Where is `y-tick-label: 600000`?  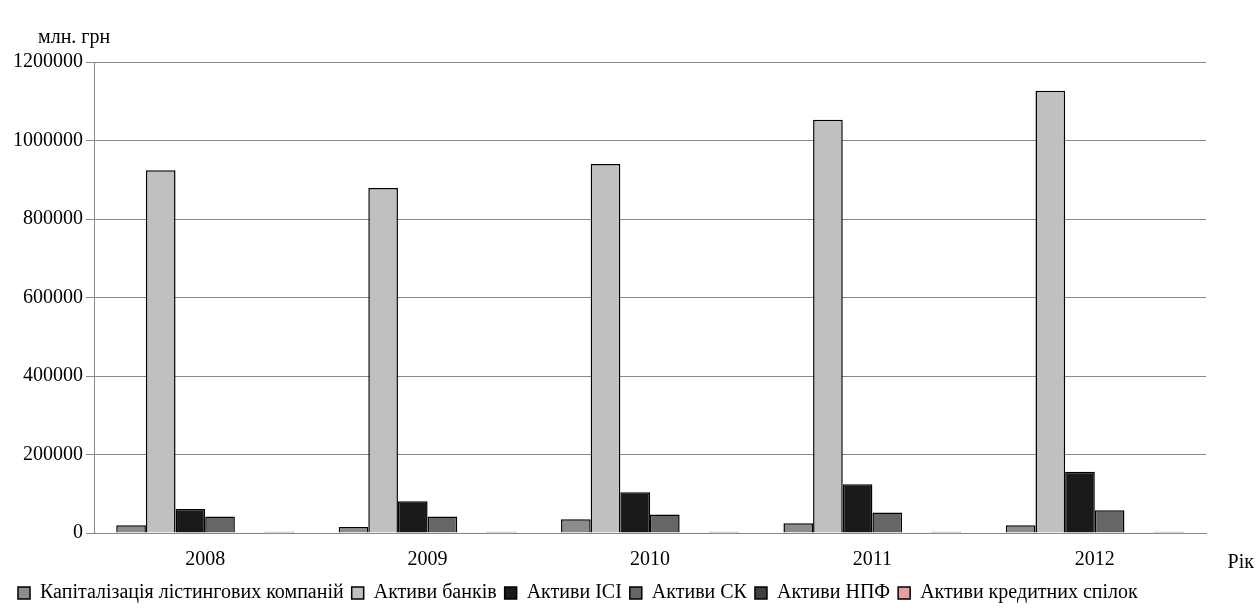
y-tick-label: 600000 is located at coordinates (53, 295).